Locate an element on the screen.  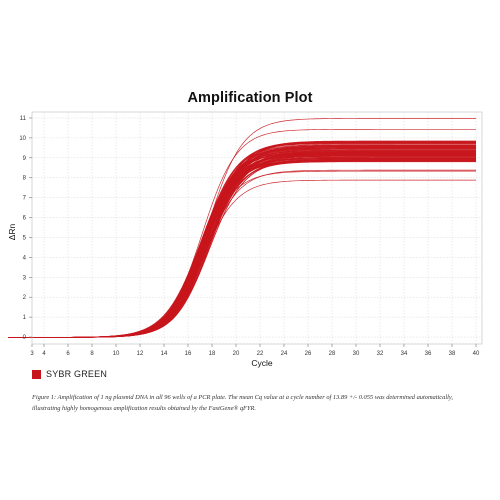
legend-swatch is located at coordinates (36, 374).